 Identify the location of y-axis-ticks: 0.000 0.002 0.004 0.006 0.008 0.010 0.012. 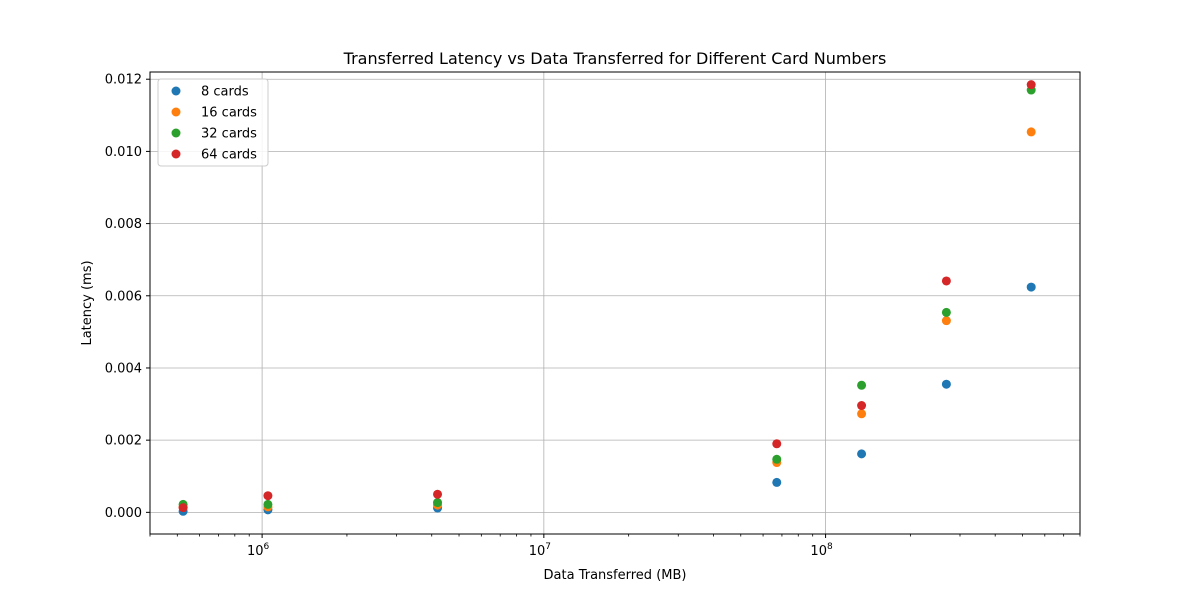
(127, 297).